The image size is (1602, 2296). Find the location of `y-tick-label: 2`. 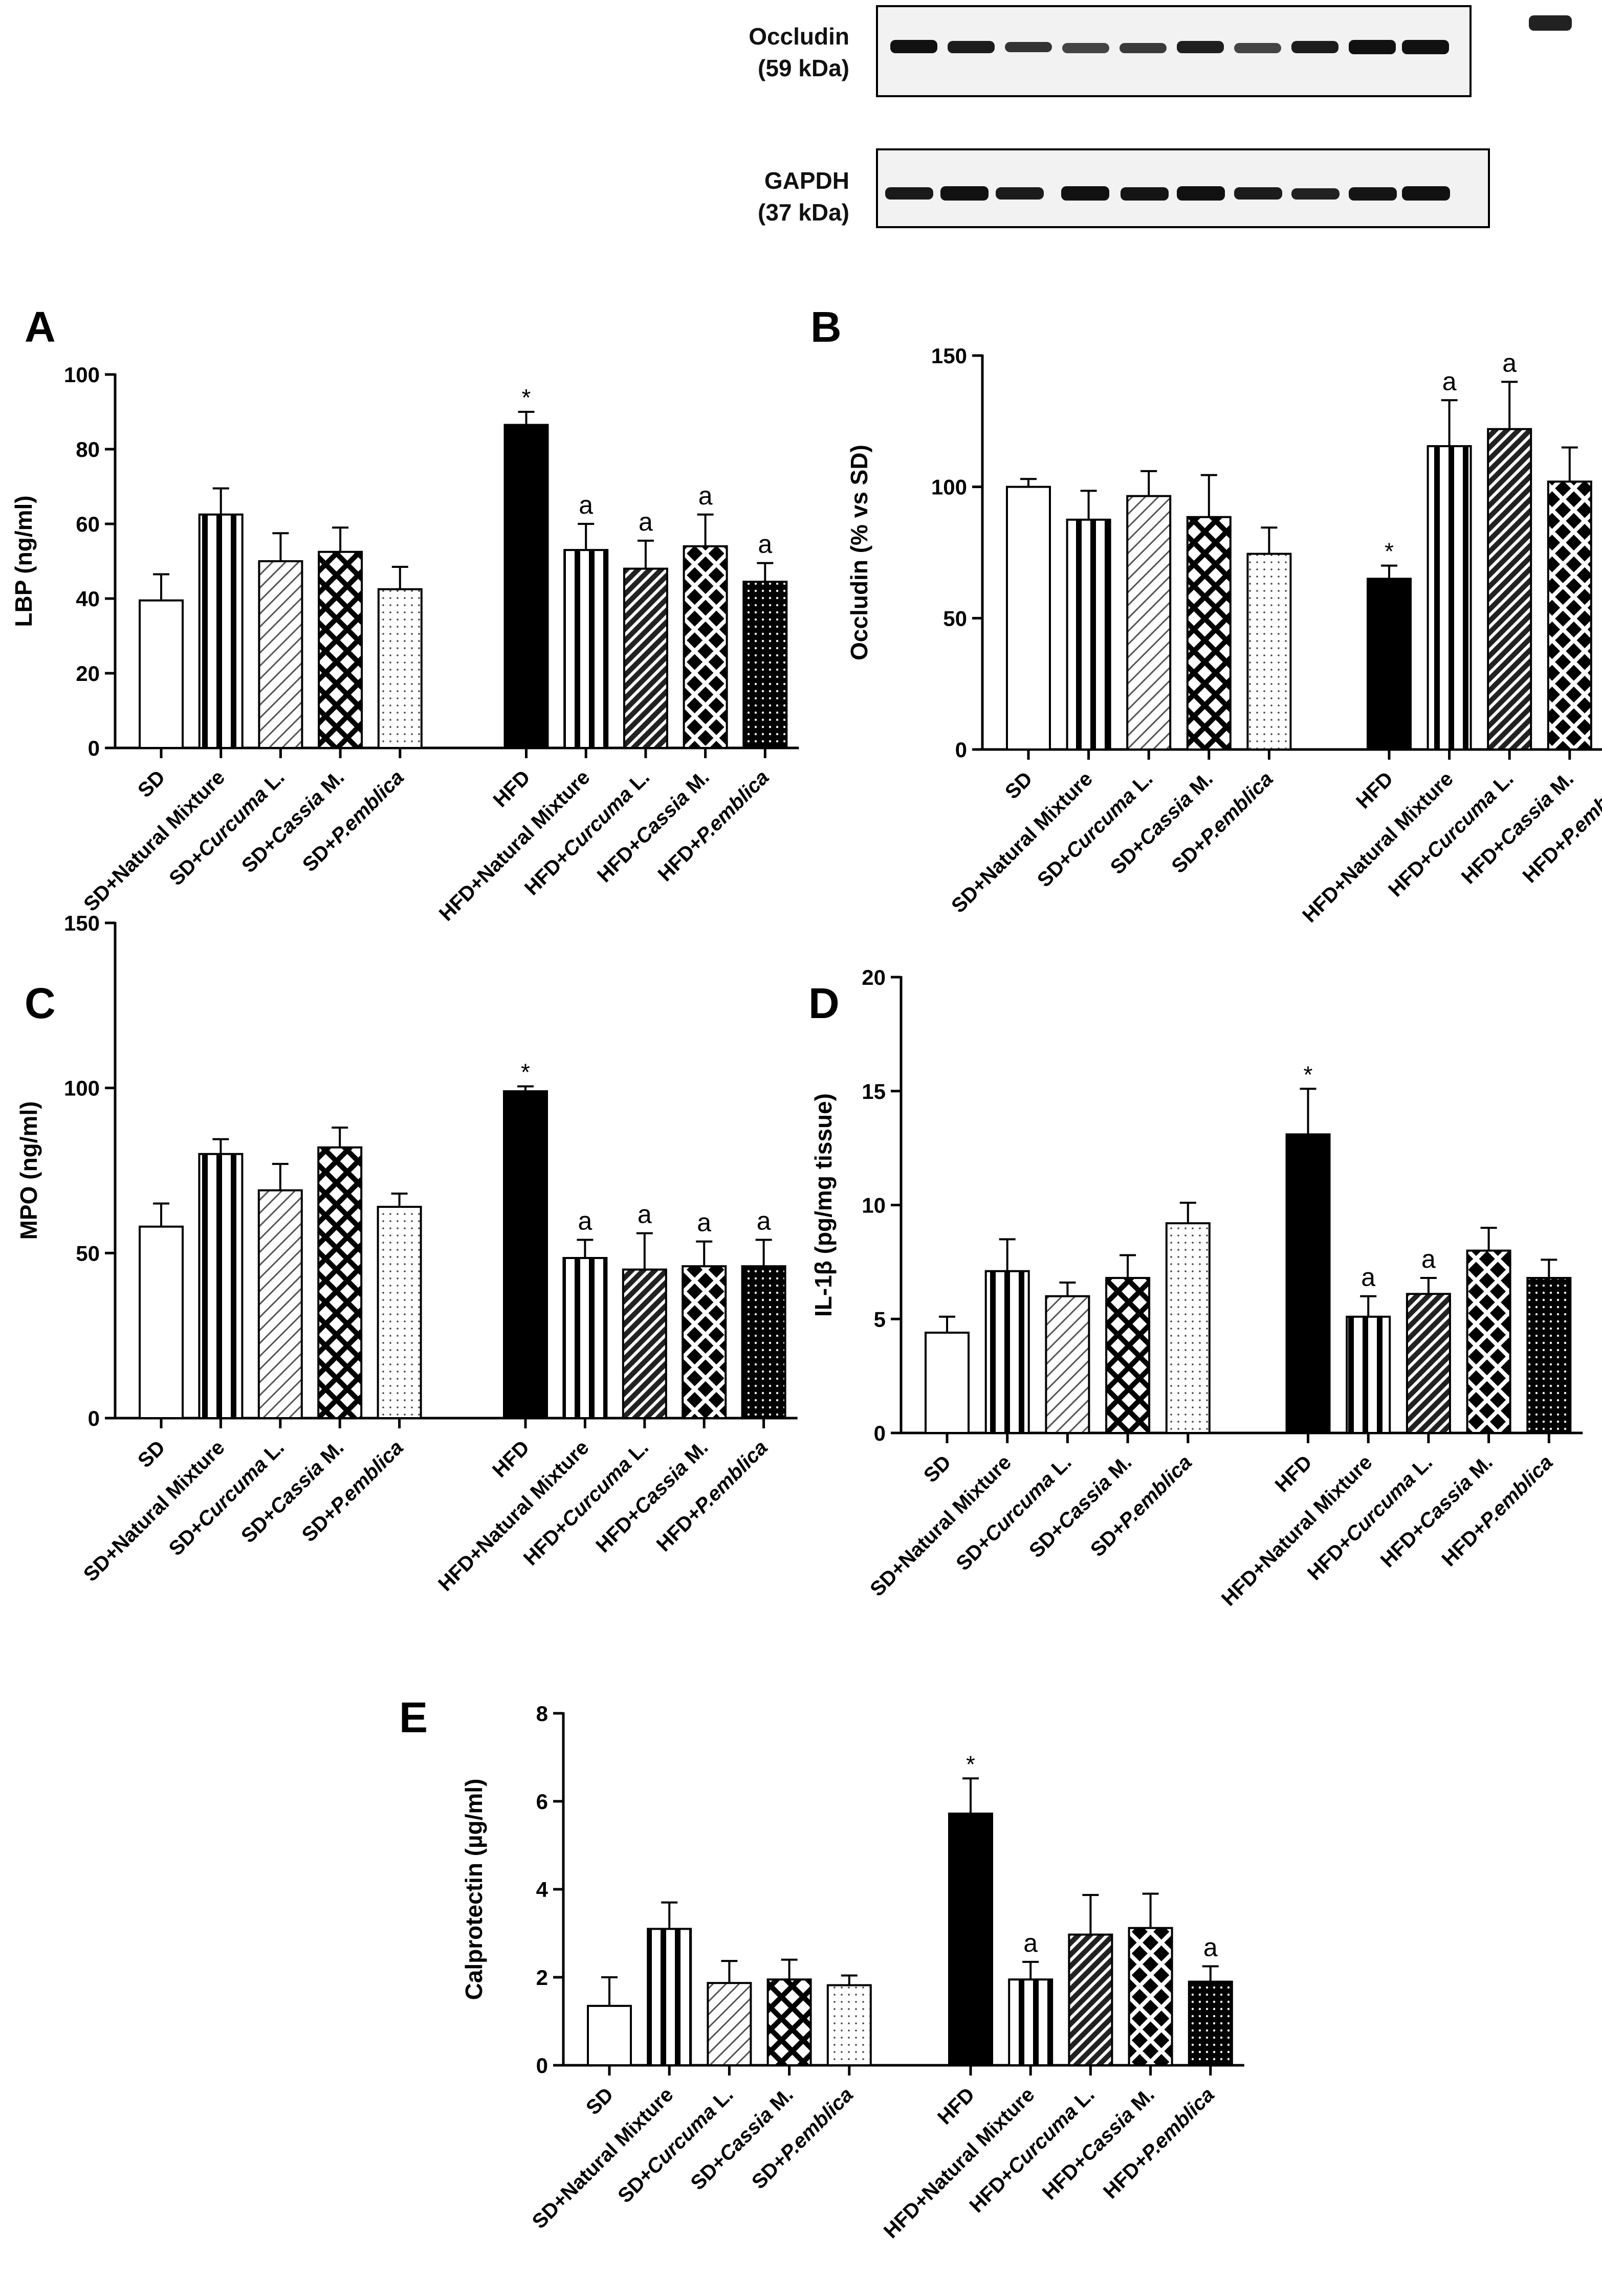

y-tick-label: 2 is located at coordinates (542, 1978).